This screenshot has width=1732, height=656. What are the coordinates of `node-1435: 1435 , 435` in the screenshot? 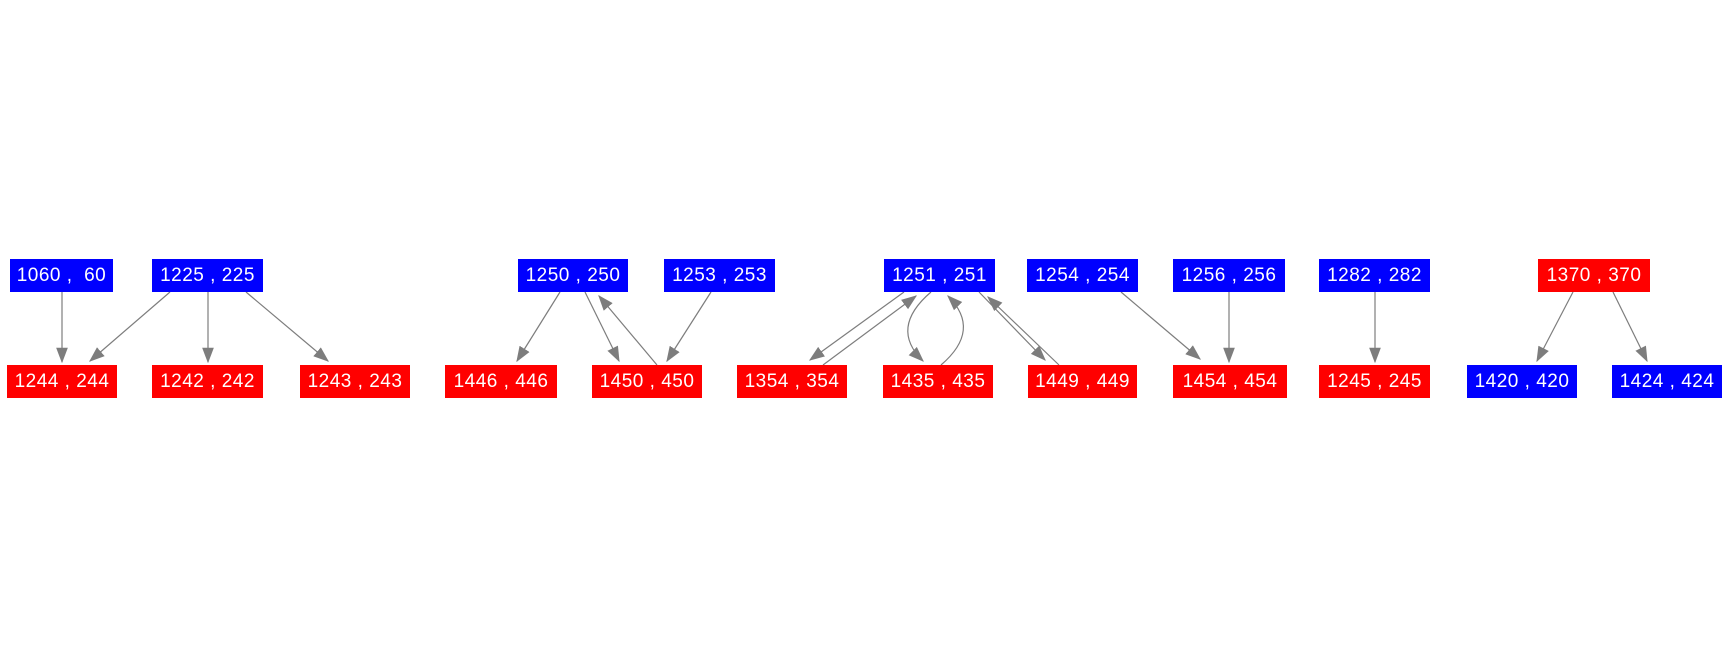 It's located at (938, 381).